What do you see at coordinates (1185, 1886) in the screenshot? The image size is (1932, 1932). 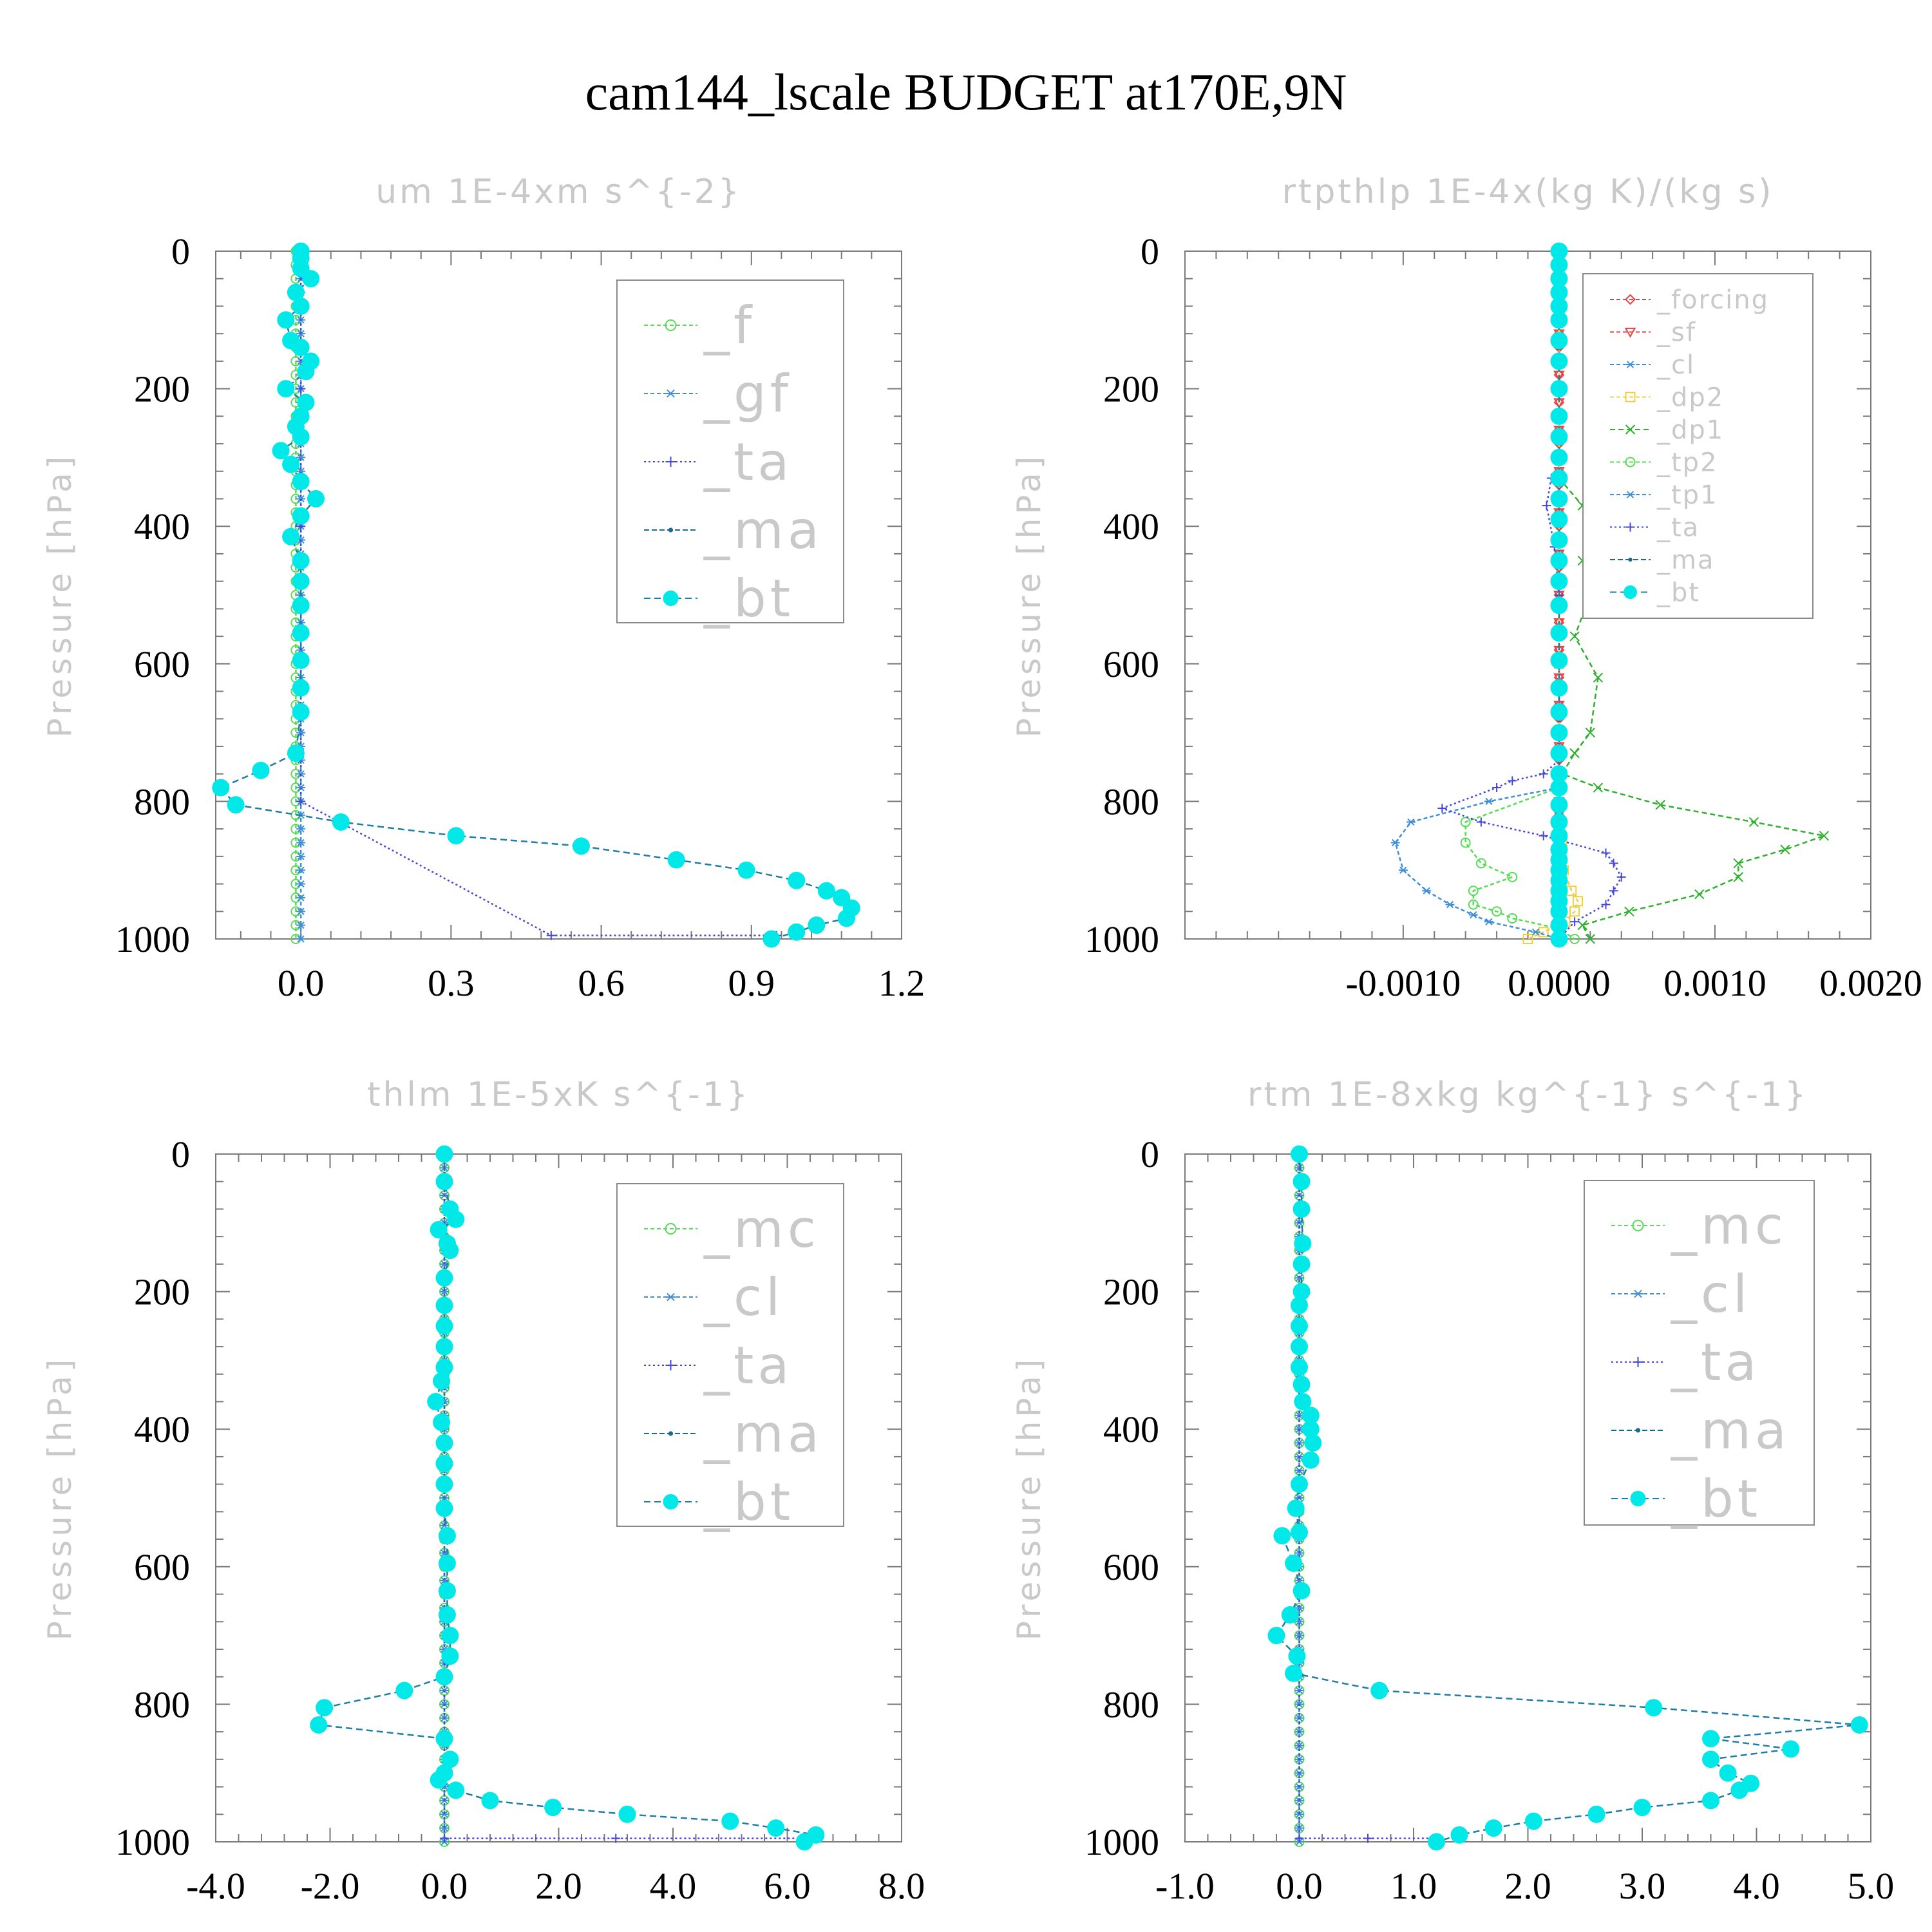 I see `x-tick-label: -1.0` at bounding box center [1185, 1886].